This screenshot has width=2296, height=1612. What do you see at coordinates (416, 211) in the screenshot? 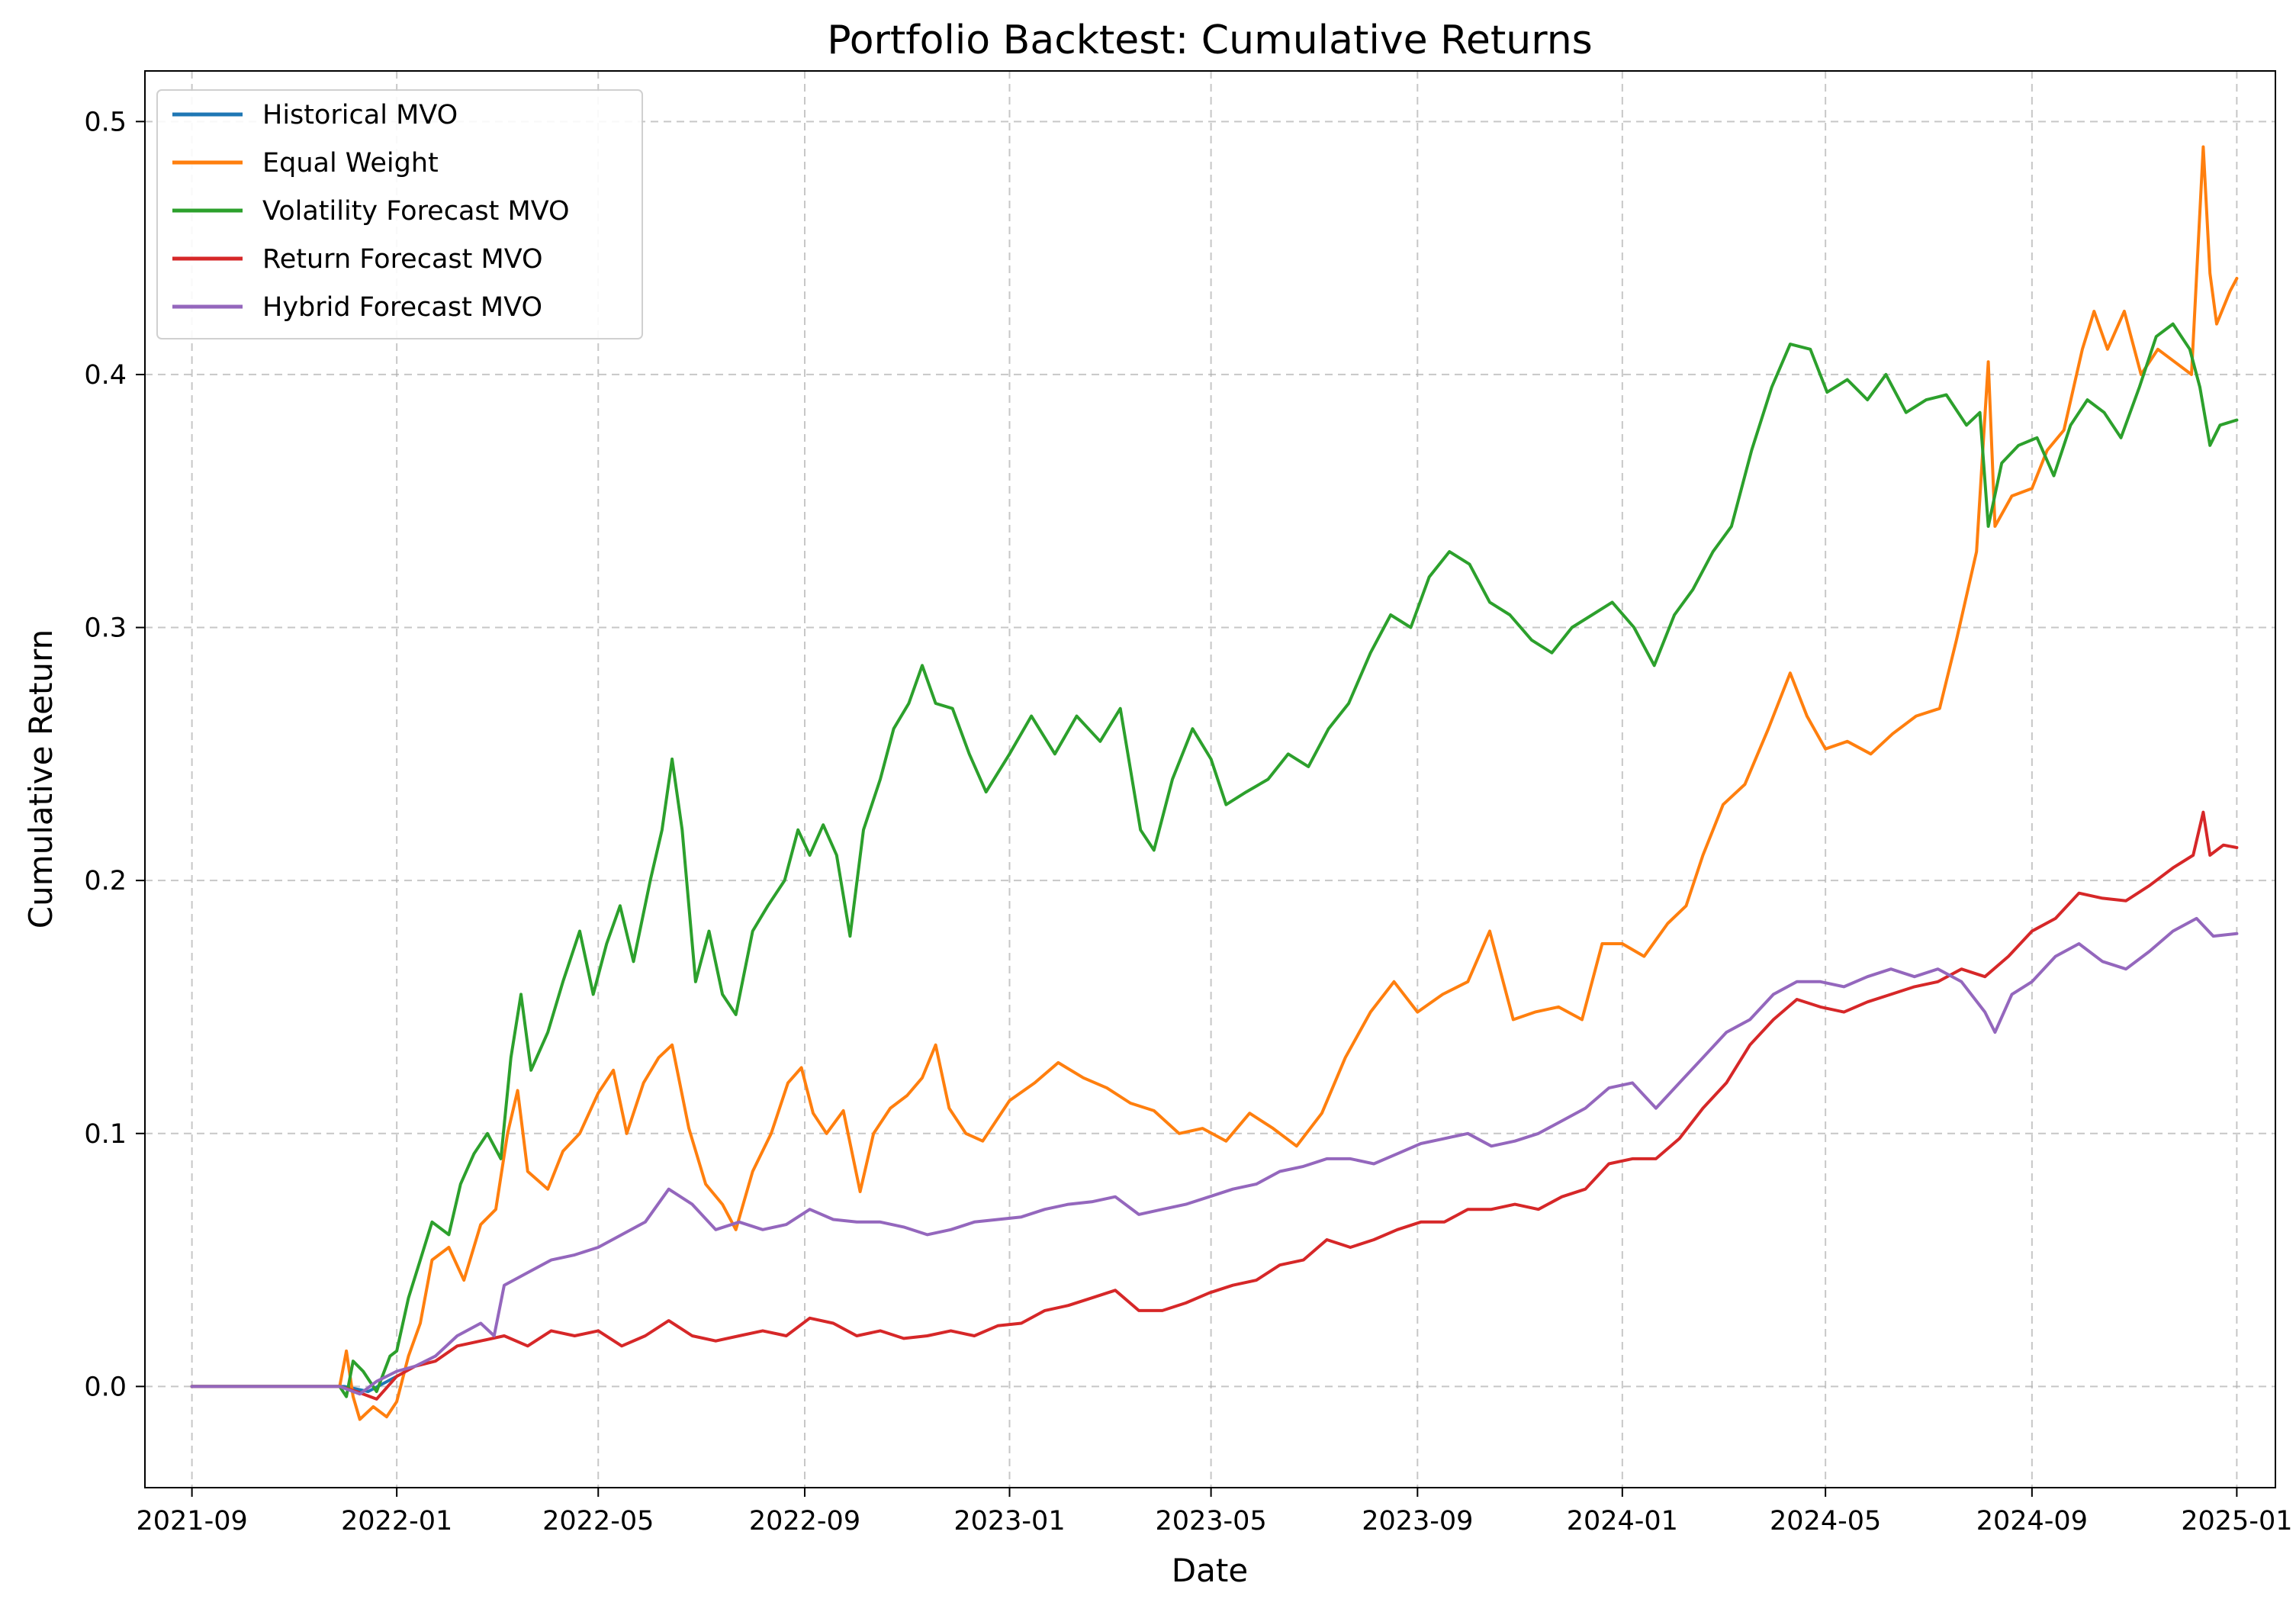
I see `legend-label: Volatility Forecast MVO` at bounding box center [416, 211].